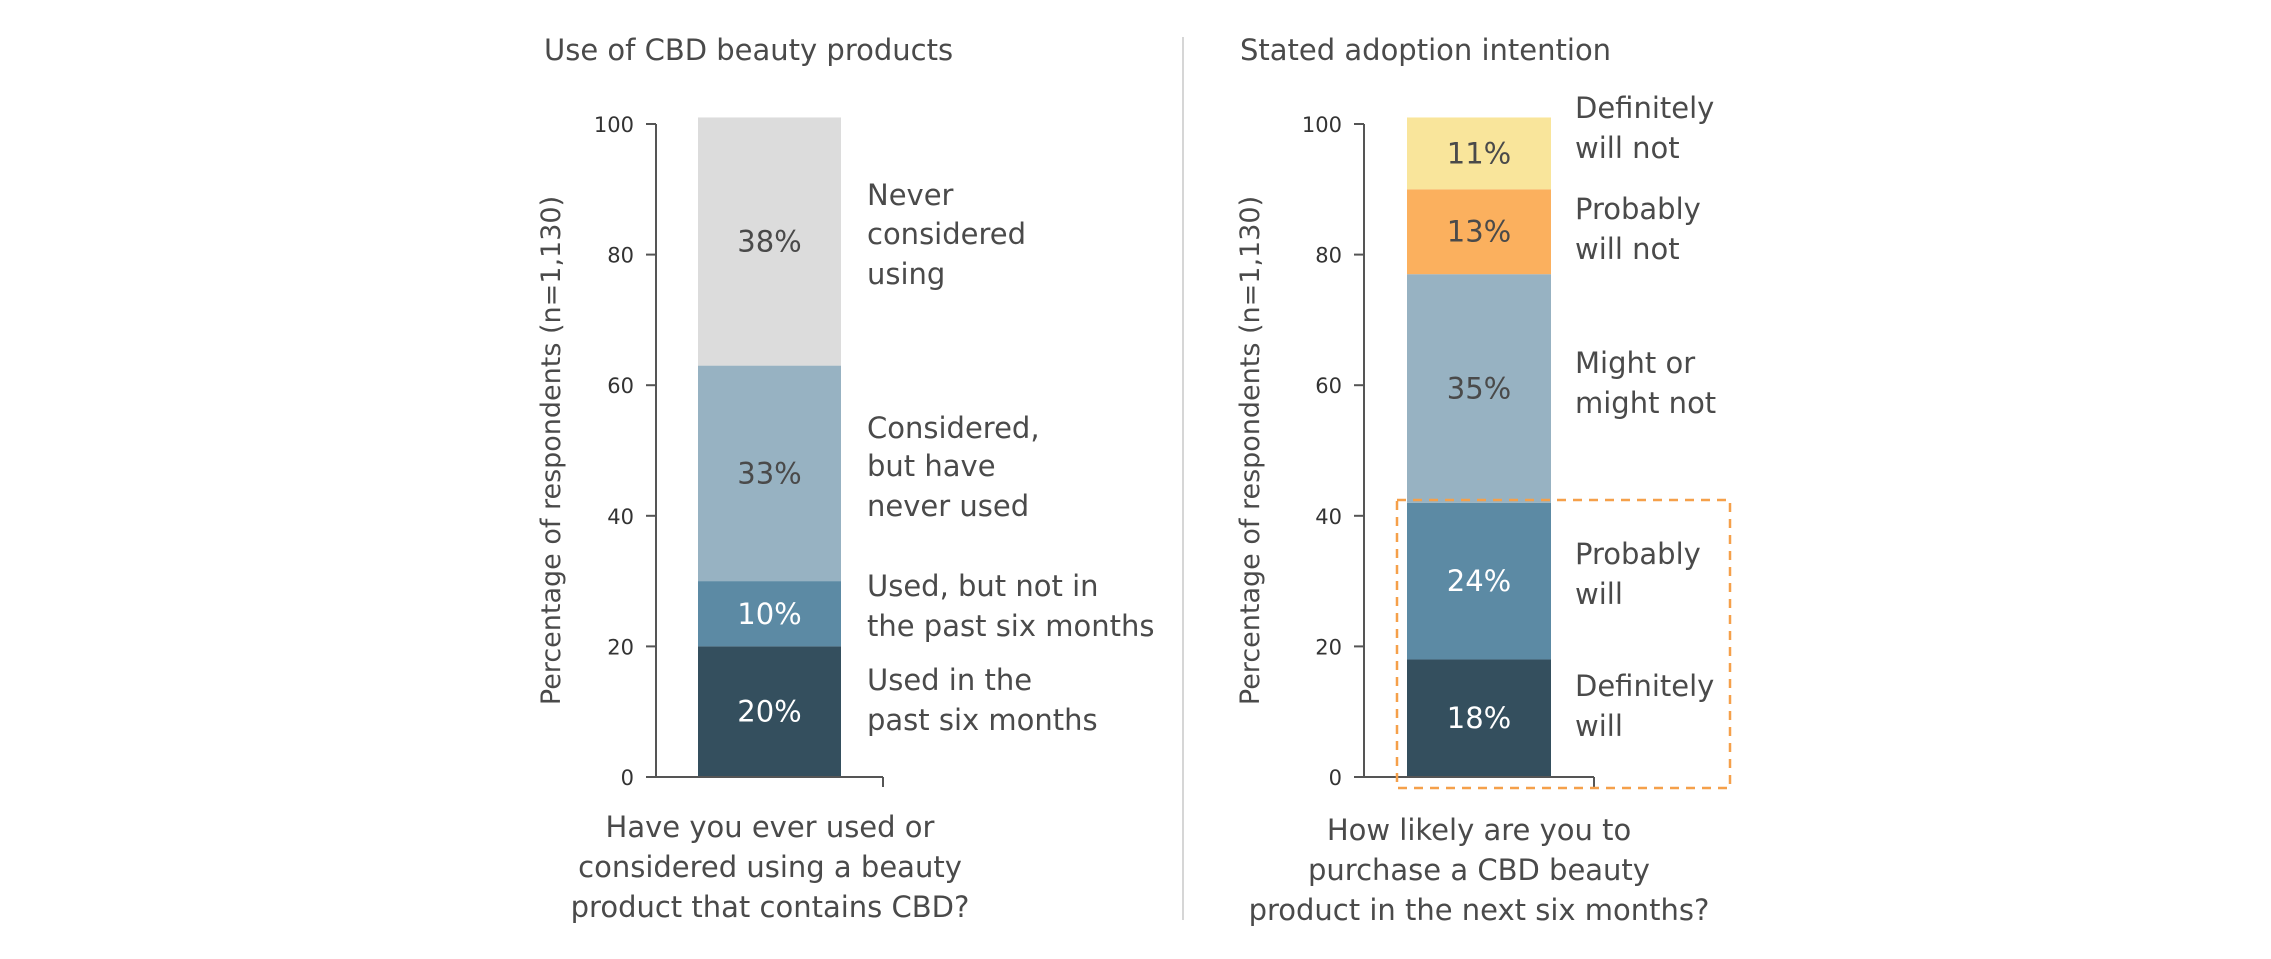 The width and height of the screenshot is (2271, 959). I want to click on segment-label-right-2-line-0: Might or, so click(1635, 363).